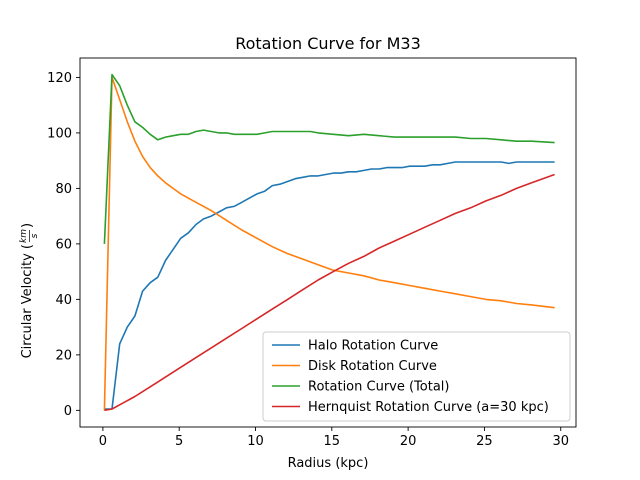 The height and width of the screenshot is (480, 640). Describe the element at coordinates (484, 441) in the screenshot. I see `x-tick-label: 25` at that location.